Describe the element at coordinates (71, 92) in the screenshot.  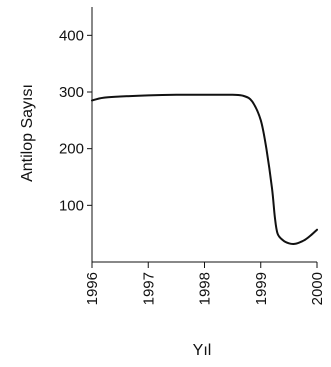
I see `y-tick-label: 300` at that location.